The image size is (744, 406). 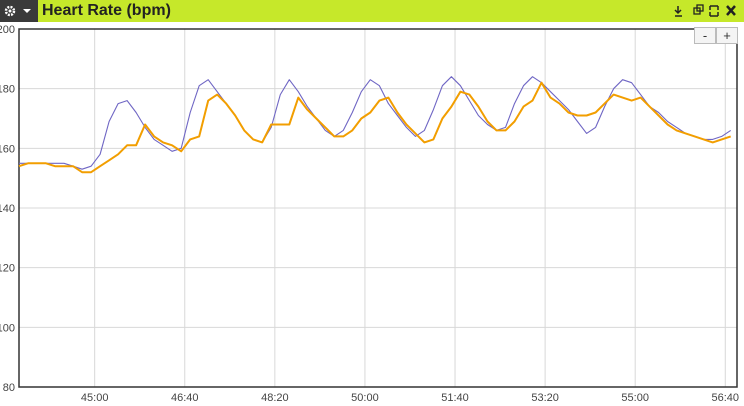 I want to click on y-tick-label: 200, so click(x=7, y=30).